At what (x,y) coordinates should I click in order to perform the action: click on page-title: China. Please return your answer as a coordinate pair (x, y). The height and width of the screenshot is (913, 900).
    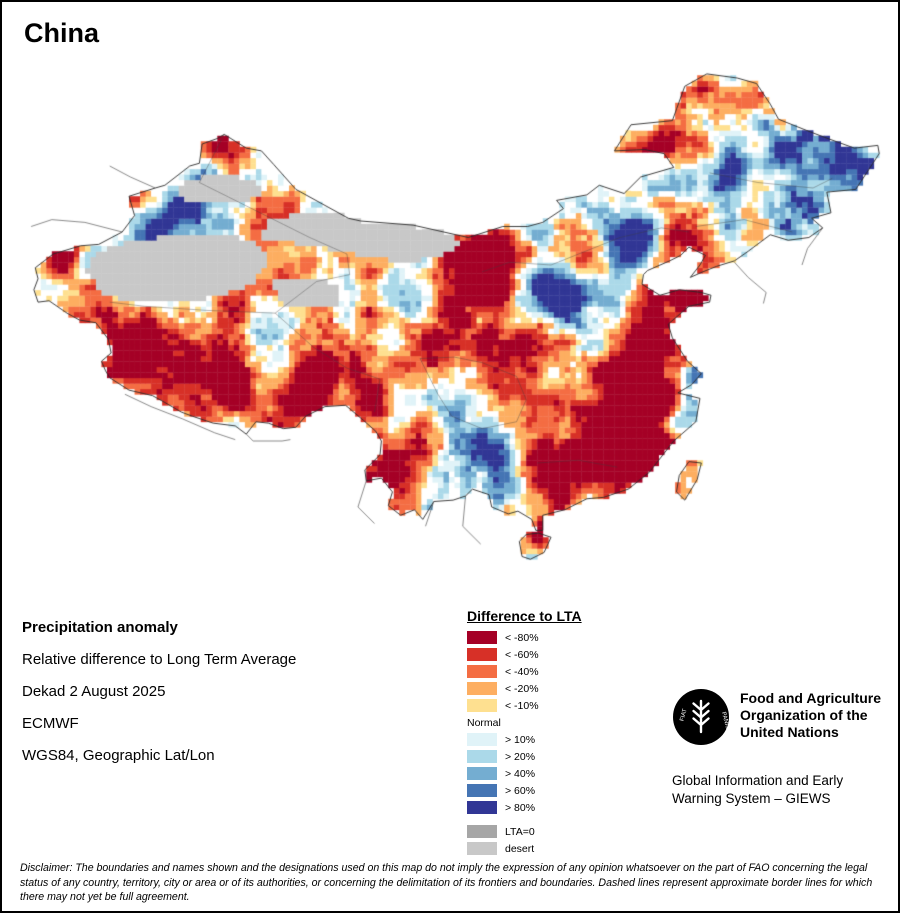
    Looking at the image, I should click on (62, 33).